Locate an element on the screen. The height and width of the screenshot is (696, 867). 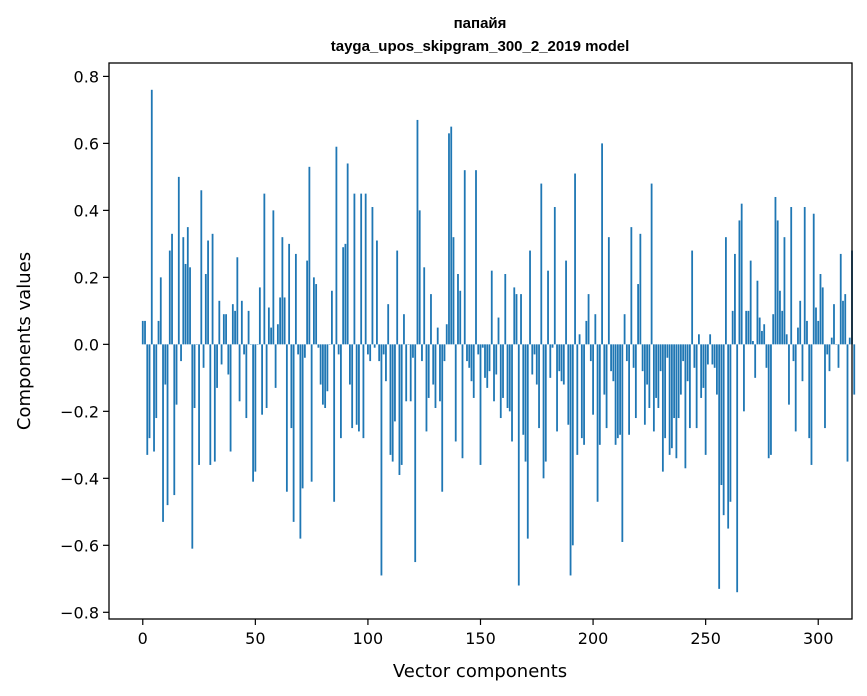
x-tick-label: 200 is located at coordinates (593, 638).